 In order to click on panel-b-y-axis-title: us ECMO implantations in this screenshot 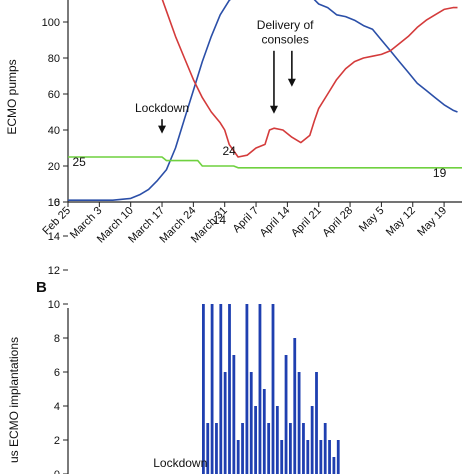, I will do `click(14, 400)`.